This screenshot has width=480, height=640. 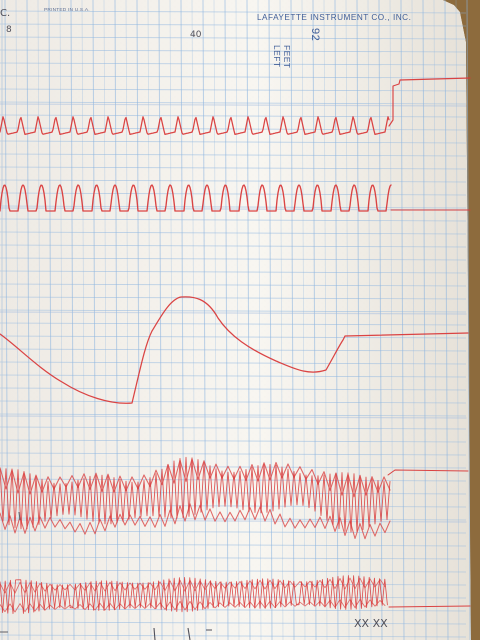 What do you see at coordinates (429, 606) in the screenshot?
I see `bottom-trace-tail` at bounding box center [429, 606].